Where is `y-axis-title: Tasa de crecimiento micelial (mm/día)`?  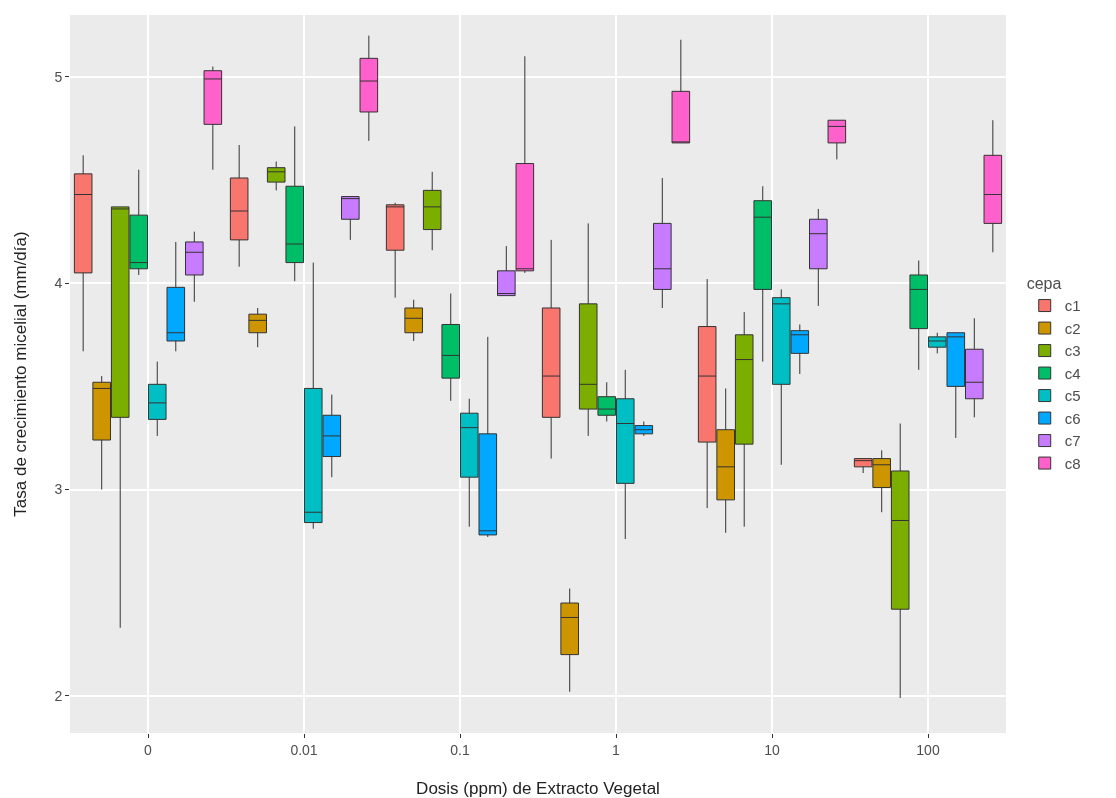 y-axis-title: Tasa de crecimiento micelial (mm/día) is located at coordinates (20, 374).